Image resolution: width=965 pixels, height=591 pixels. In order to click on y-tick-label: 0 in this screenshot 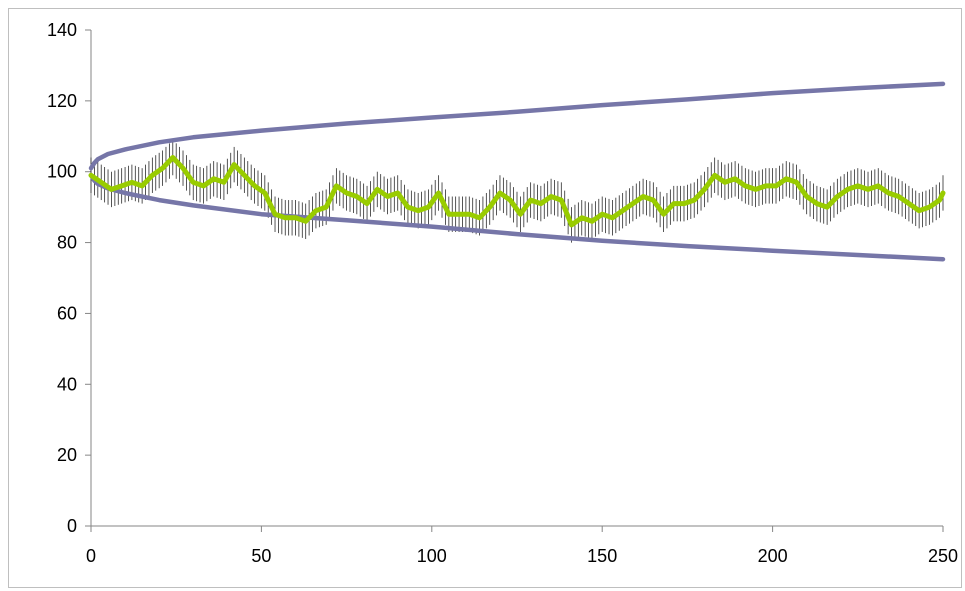, I will do `click(72, 526)`.